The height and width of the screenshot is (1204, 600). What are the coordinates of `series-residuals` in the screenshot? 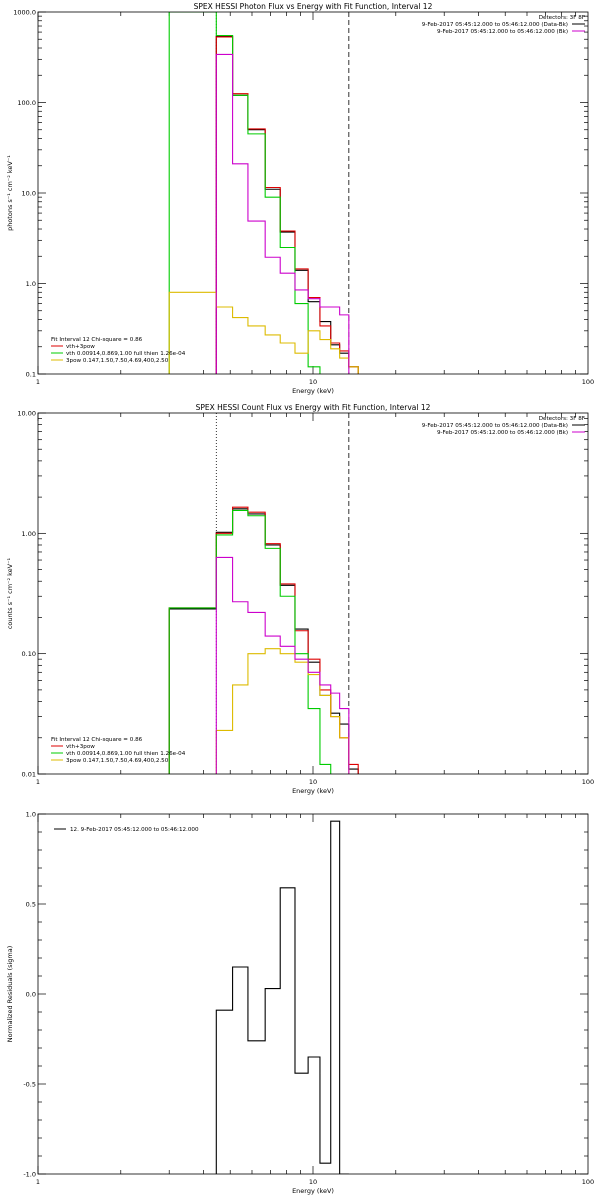 It's located at (282, 997).